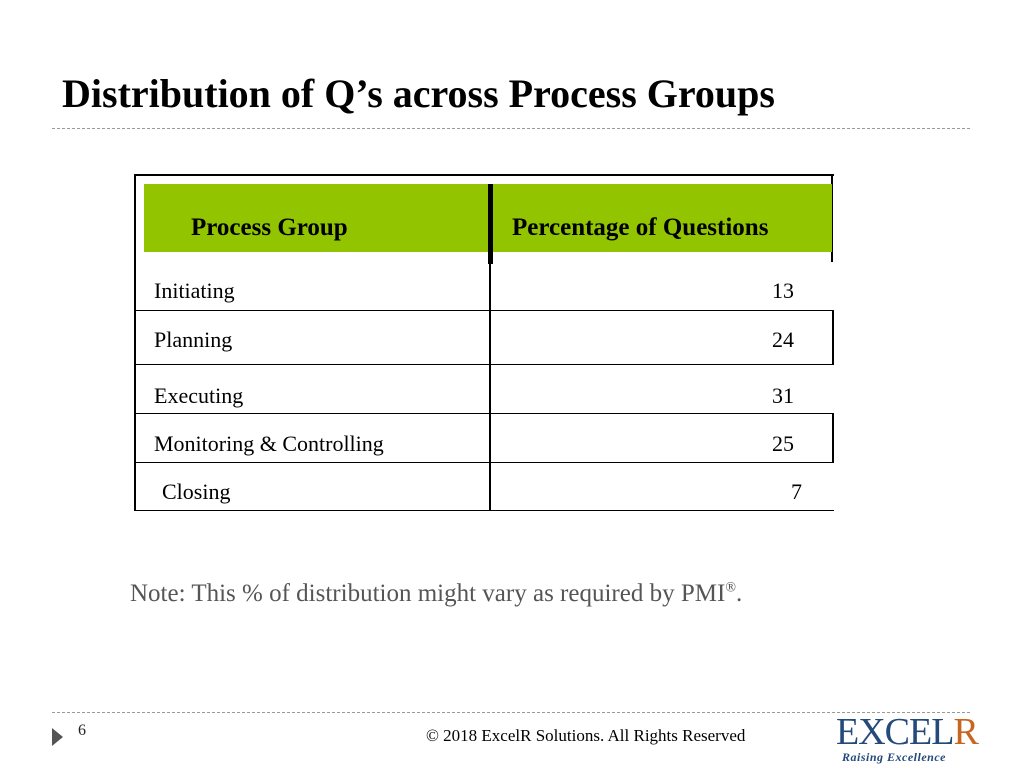  Describe the element at coordinates (82, 730) in the screenshot. I see `page-number: 6` at that location.